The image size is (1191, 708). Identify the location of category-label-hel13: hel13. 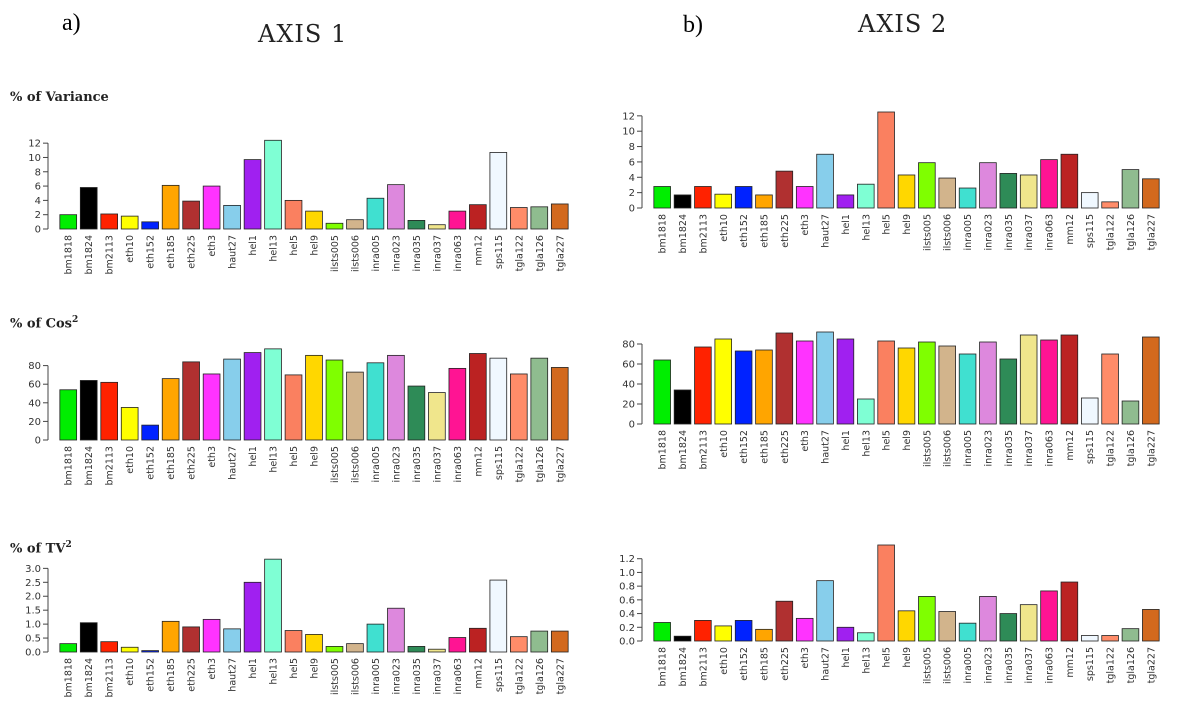
(274, 459).